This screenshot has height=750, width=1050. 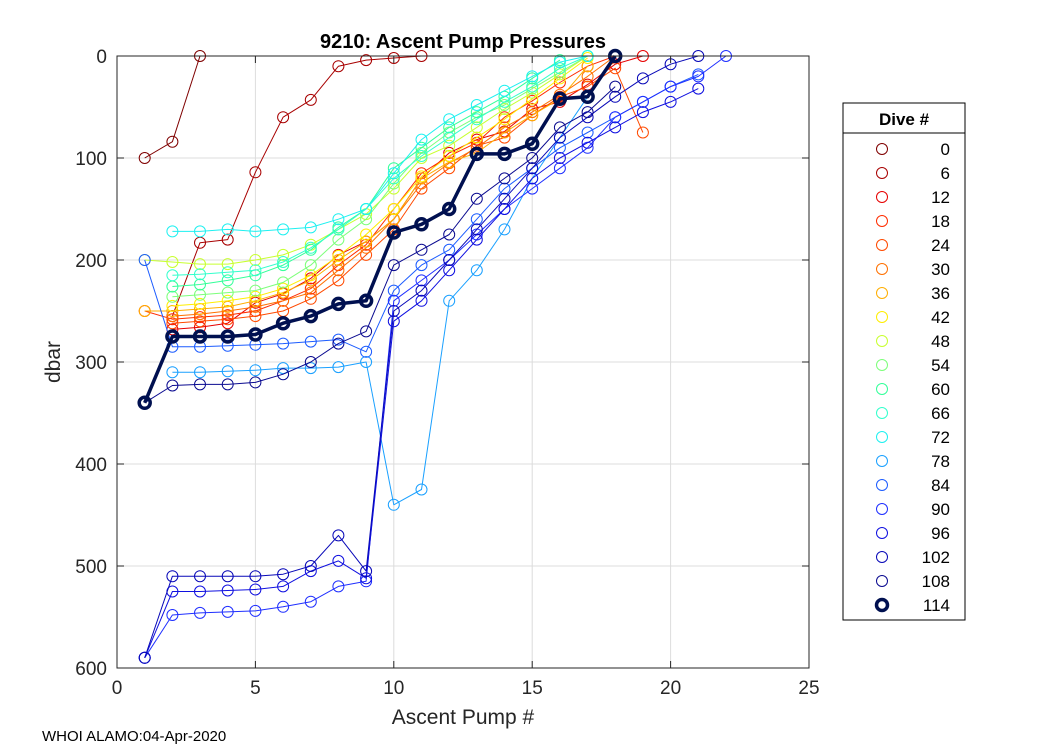 I want to click on legend-label: 18, so click(x=940, y=221).